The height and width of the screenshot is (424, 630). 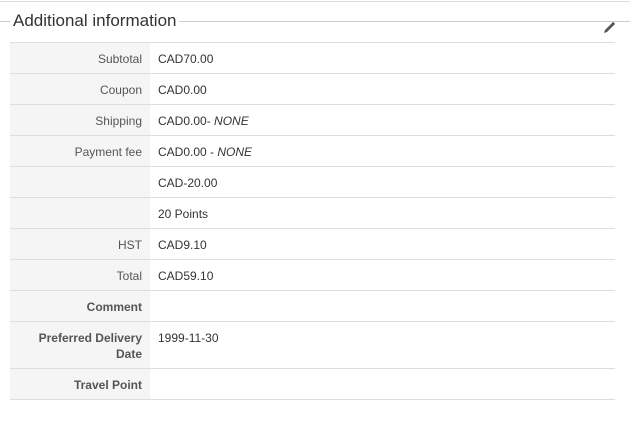 I want to click on row-label: Coupon, so click(x=80, y=89).